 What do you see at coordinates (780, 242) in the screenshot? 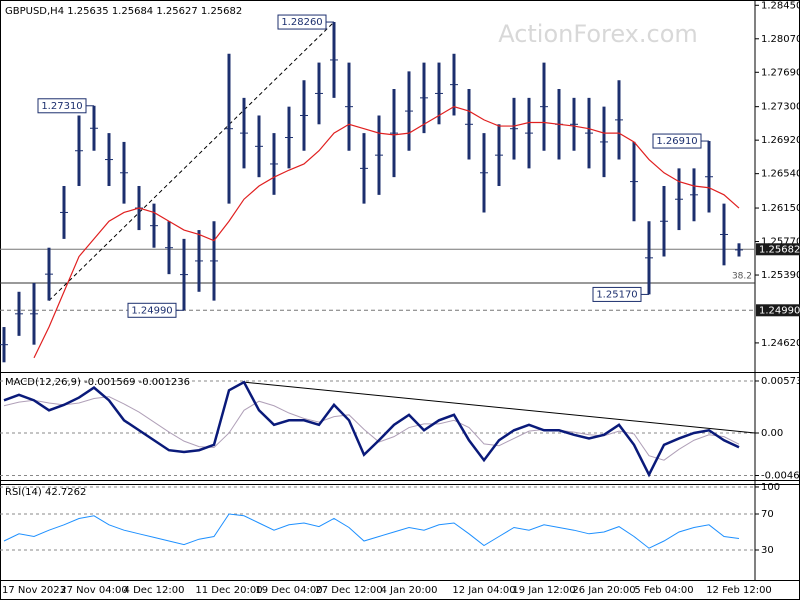
I see `y-tick-label: 1.25770` at bounding box center [780, 242].